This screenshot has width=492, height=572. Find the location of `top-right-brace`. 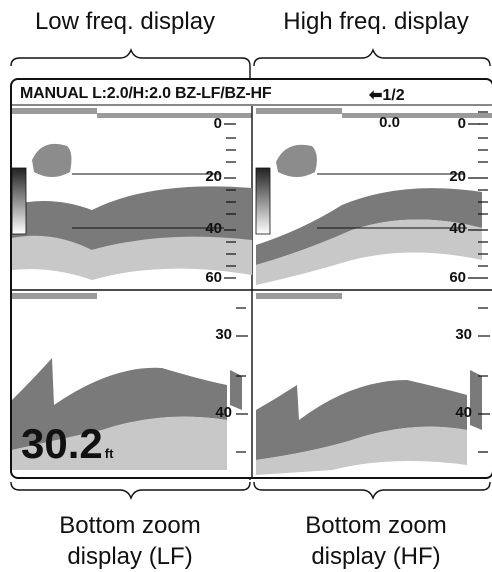

top-right-brace is located at coordinates (372, 57).